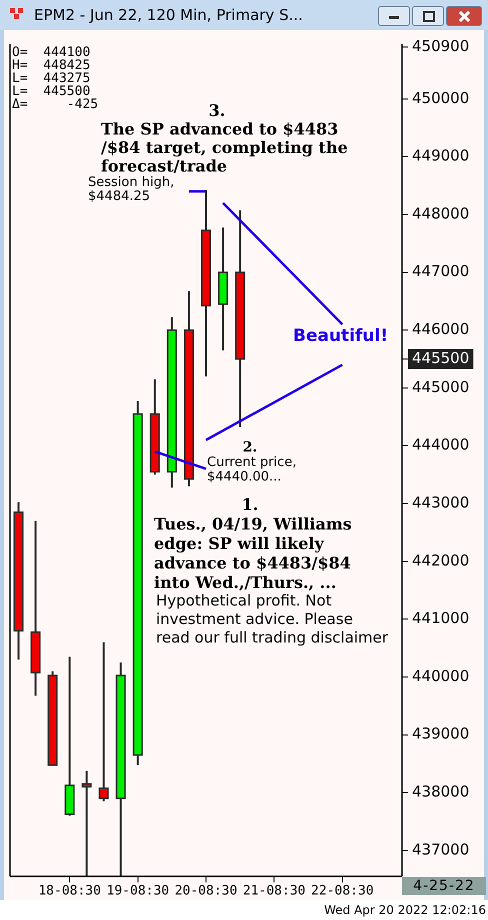 The height and width of the screenshot is (920, 488). I want to click on y-tick-label: 446000, so click(441, 329).